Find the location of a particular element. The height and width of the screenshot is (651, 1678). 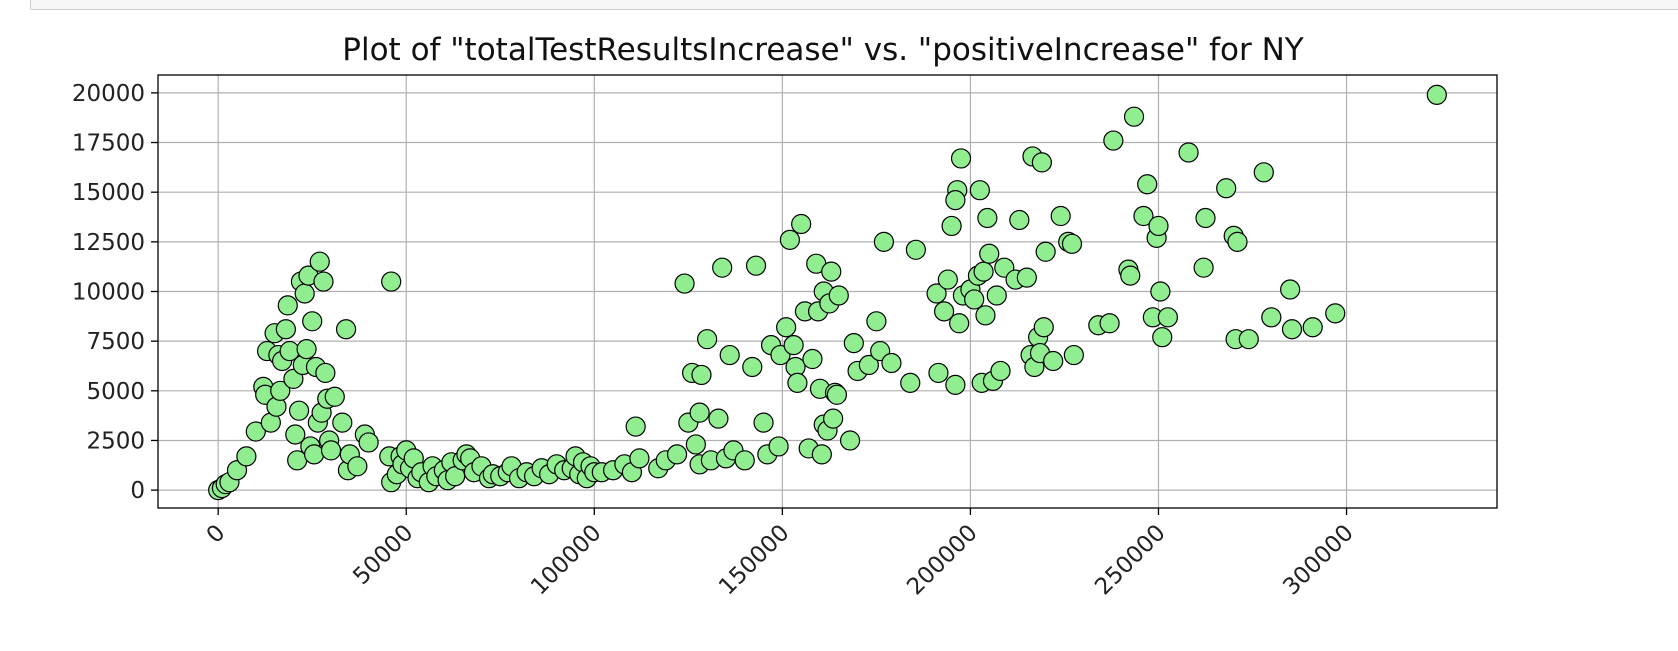

notebook-cell-border is located at coordinates (854, 5).